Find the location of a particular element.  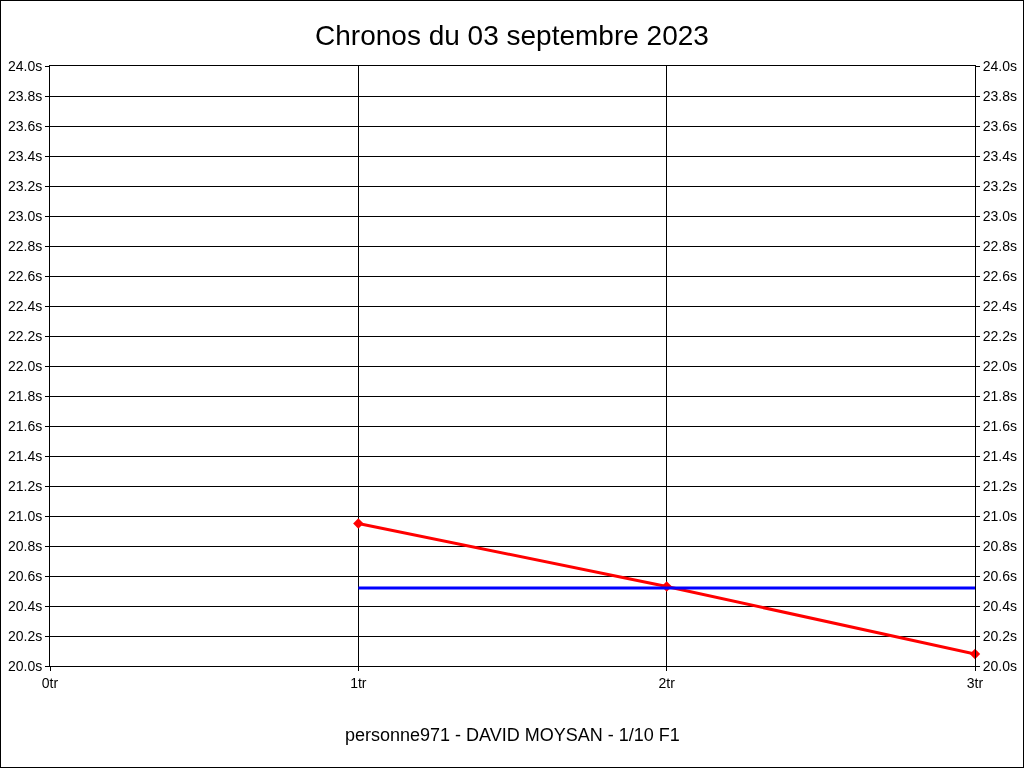

y-tick-label: 20.6s is located at coordinates (25, 575).